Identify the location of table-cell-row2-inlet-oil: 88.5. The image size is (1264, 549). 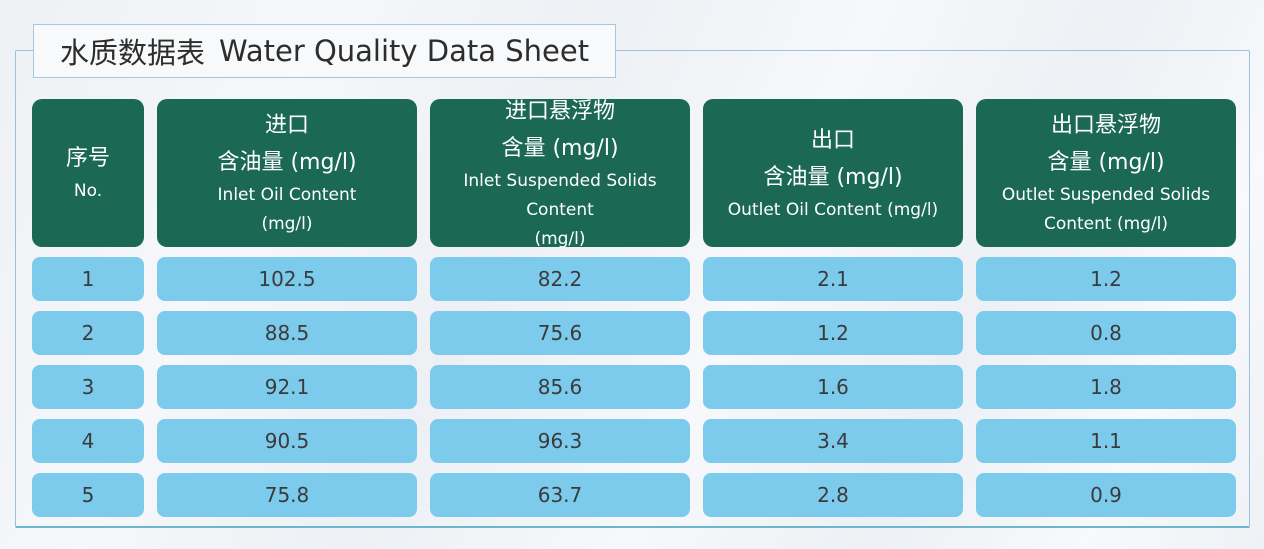
(287, 333).